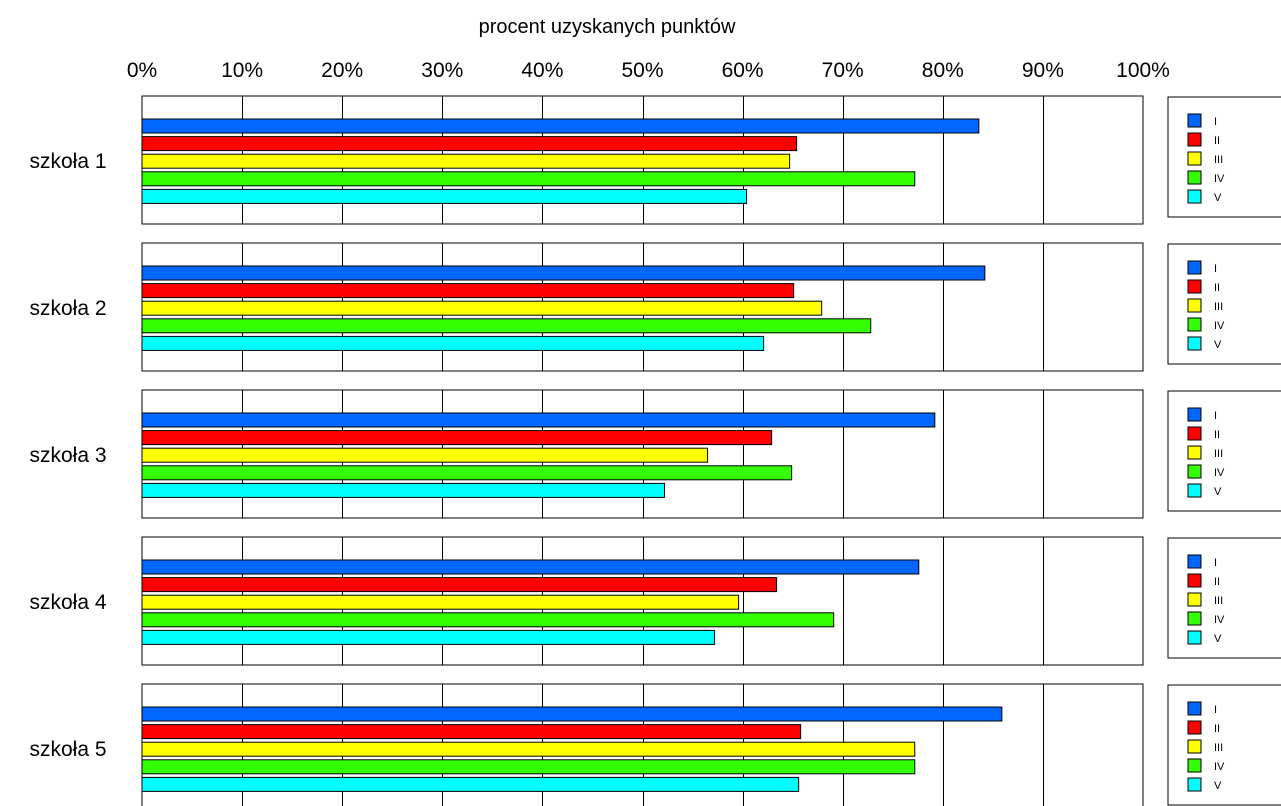 The image size is (1281, 806). Describe the element at coordinates (542, 70) in the screenshot. I see `x-tick-label: 40%` at that location.